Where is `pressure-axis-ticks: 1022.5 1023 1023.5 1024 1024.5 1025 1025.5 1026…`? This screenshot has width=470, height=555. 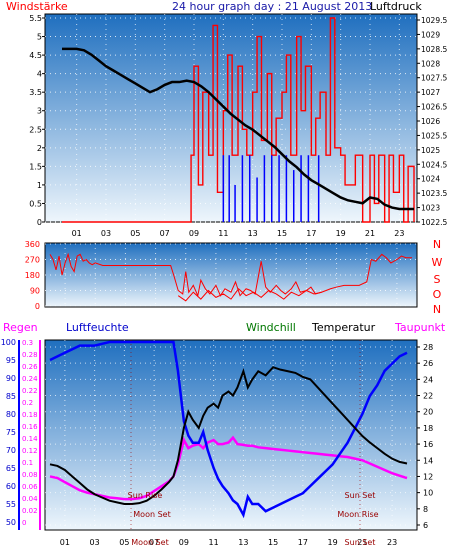
pressure-axis-ticks: 1022.5 1023 1023.5 1024 1024.5 1025 1025.5 1026… is located at coordinates (432, 121).